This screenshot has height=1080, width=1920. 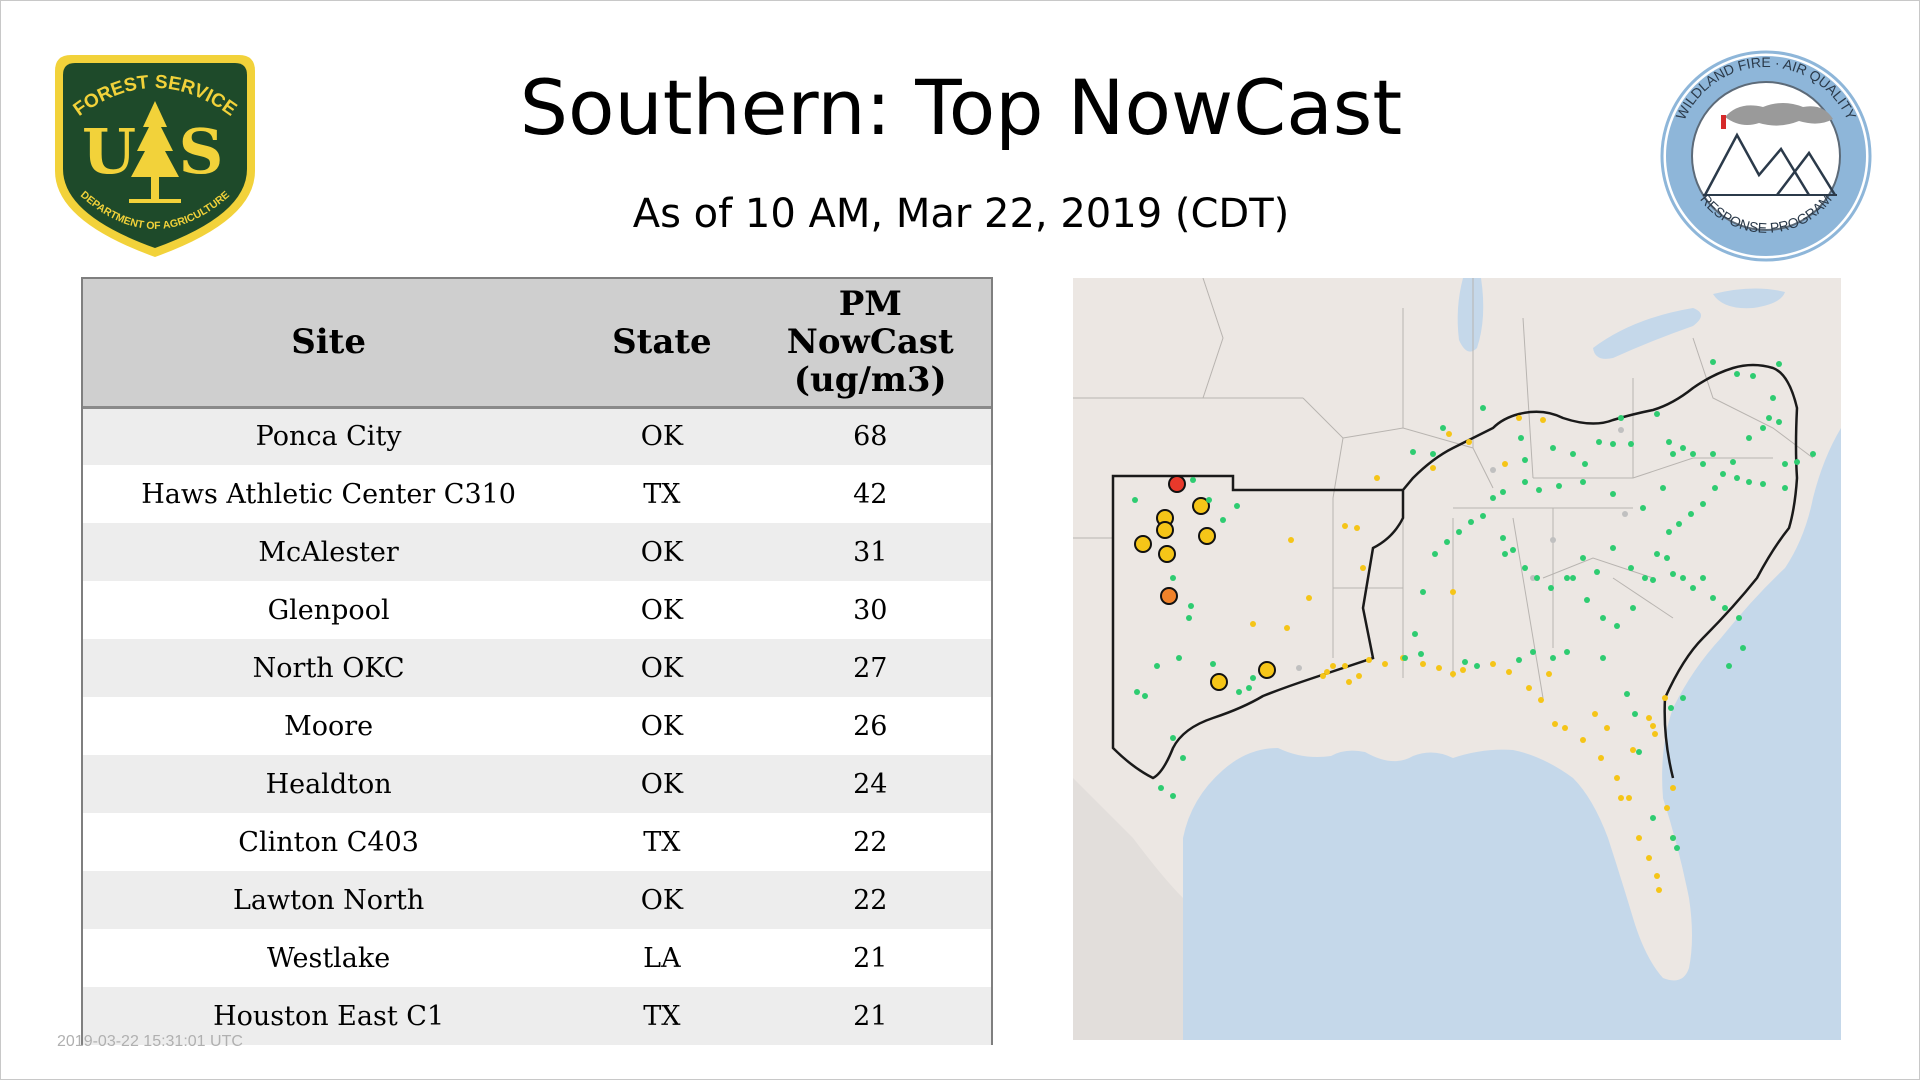 I want to click on table-row: Clinton C403 TX 22, so click(x=537, y=842).